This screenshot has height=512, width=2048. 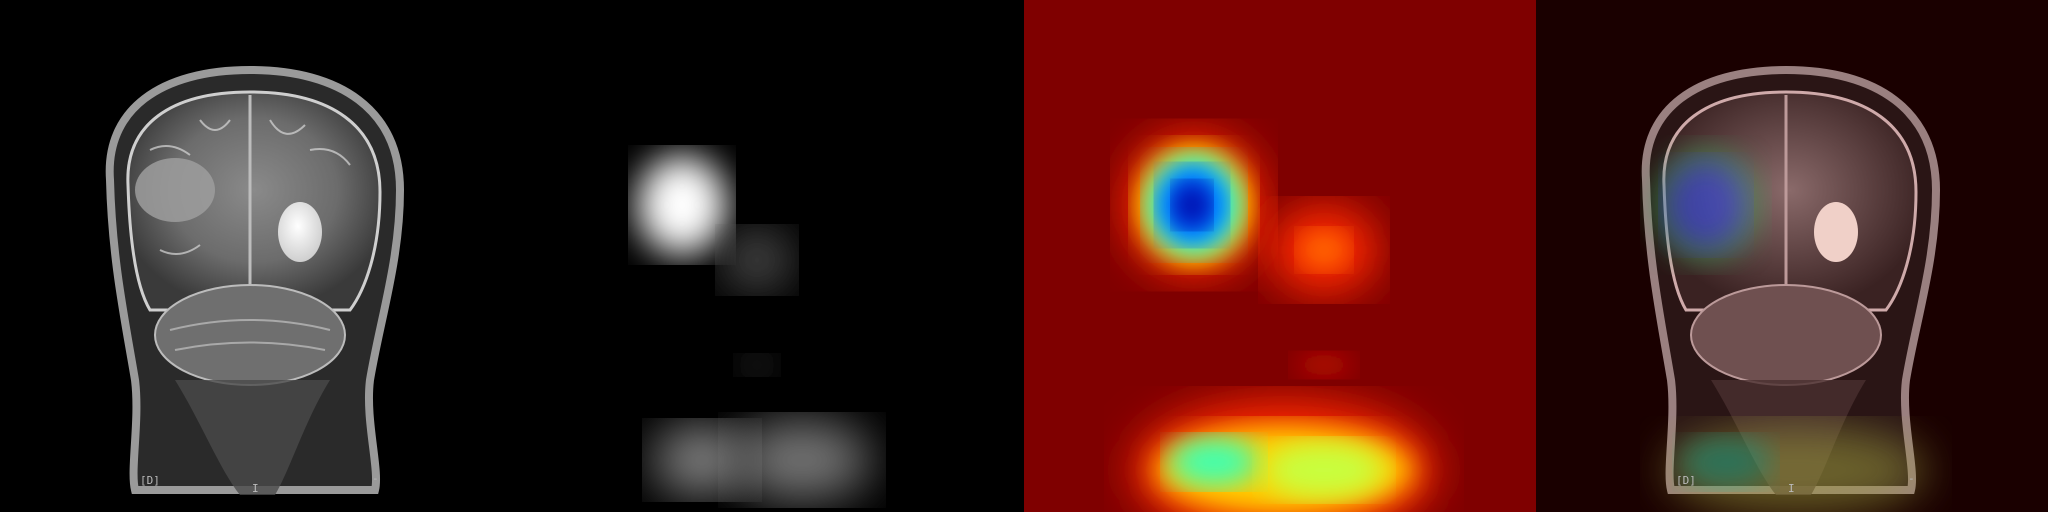 What do you see at coordinates (255, 488) in the screenshot?
I see `orientation-marker-center: I` at bounding box center [255, 488].